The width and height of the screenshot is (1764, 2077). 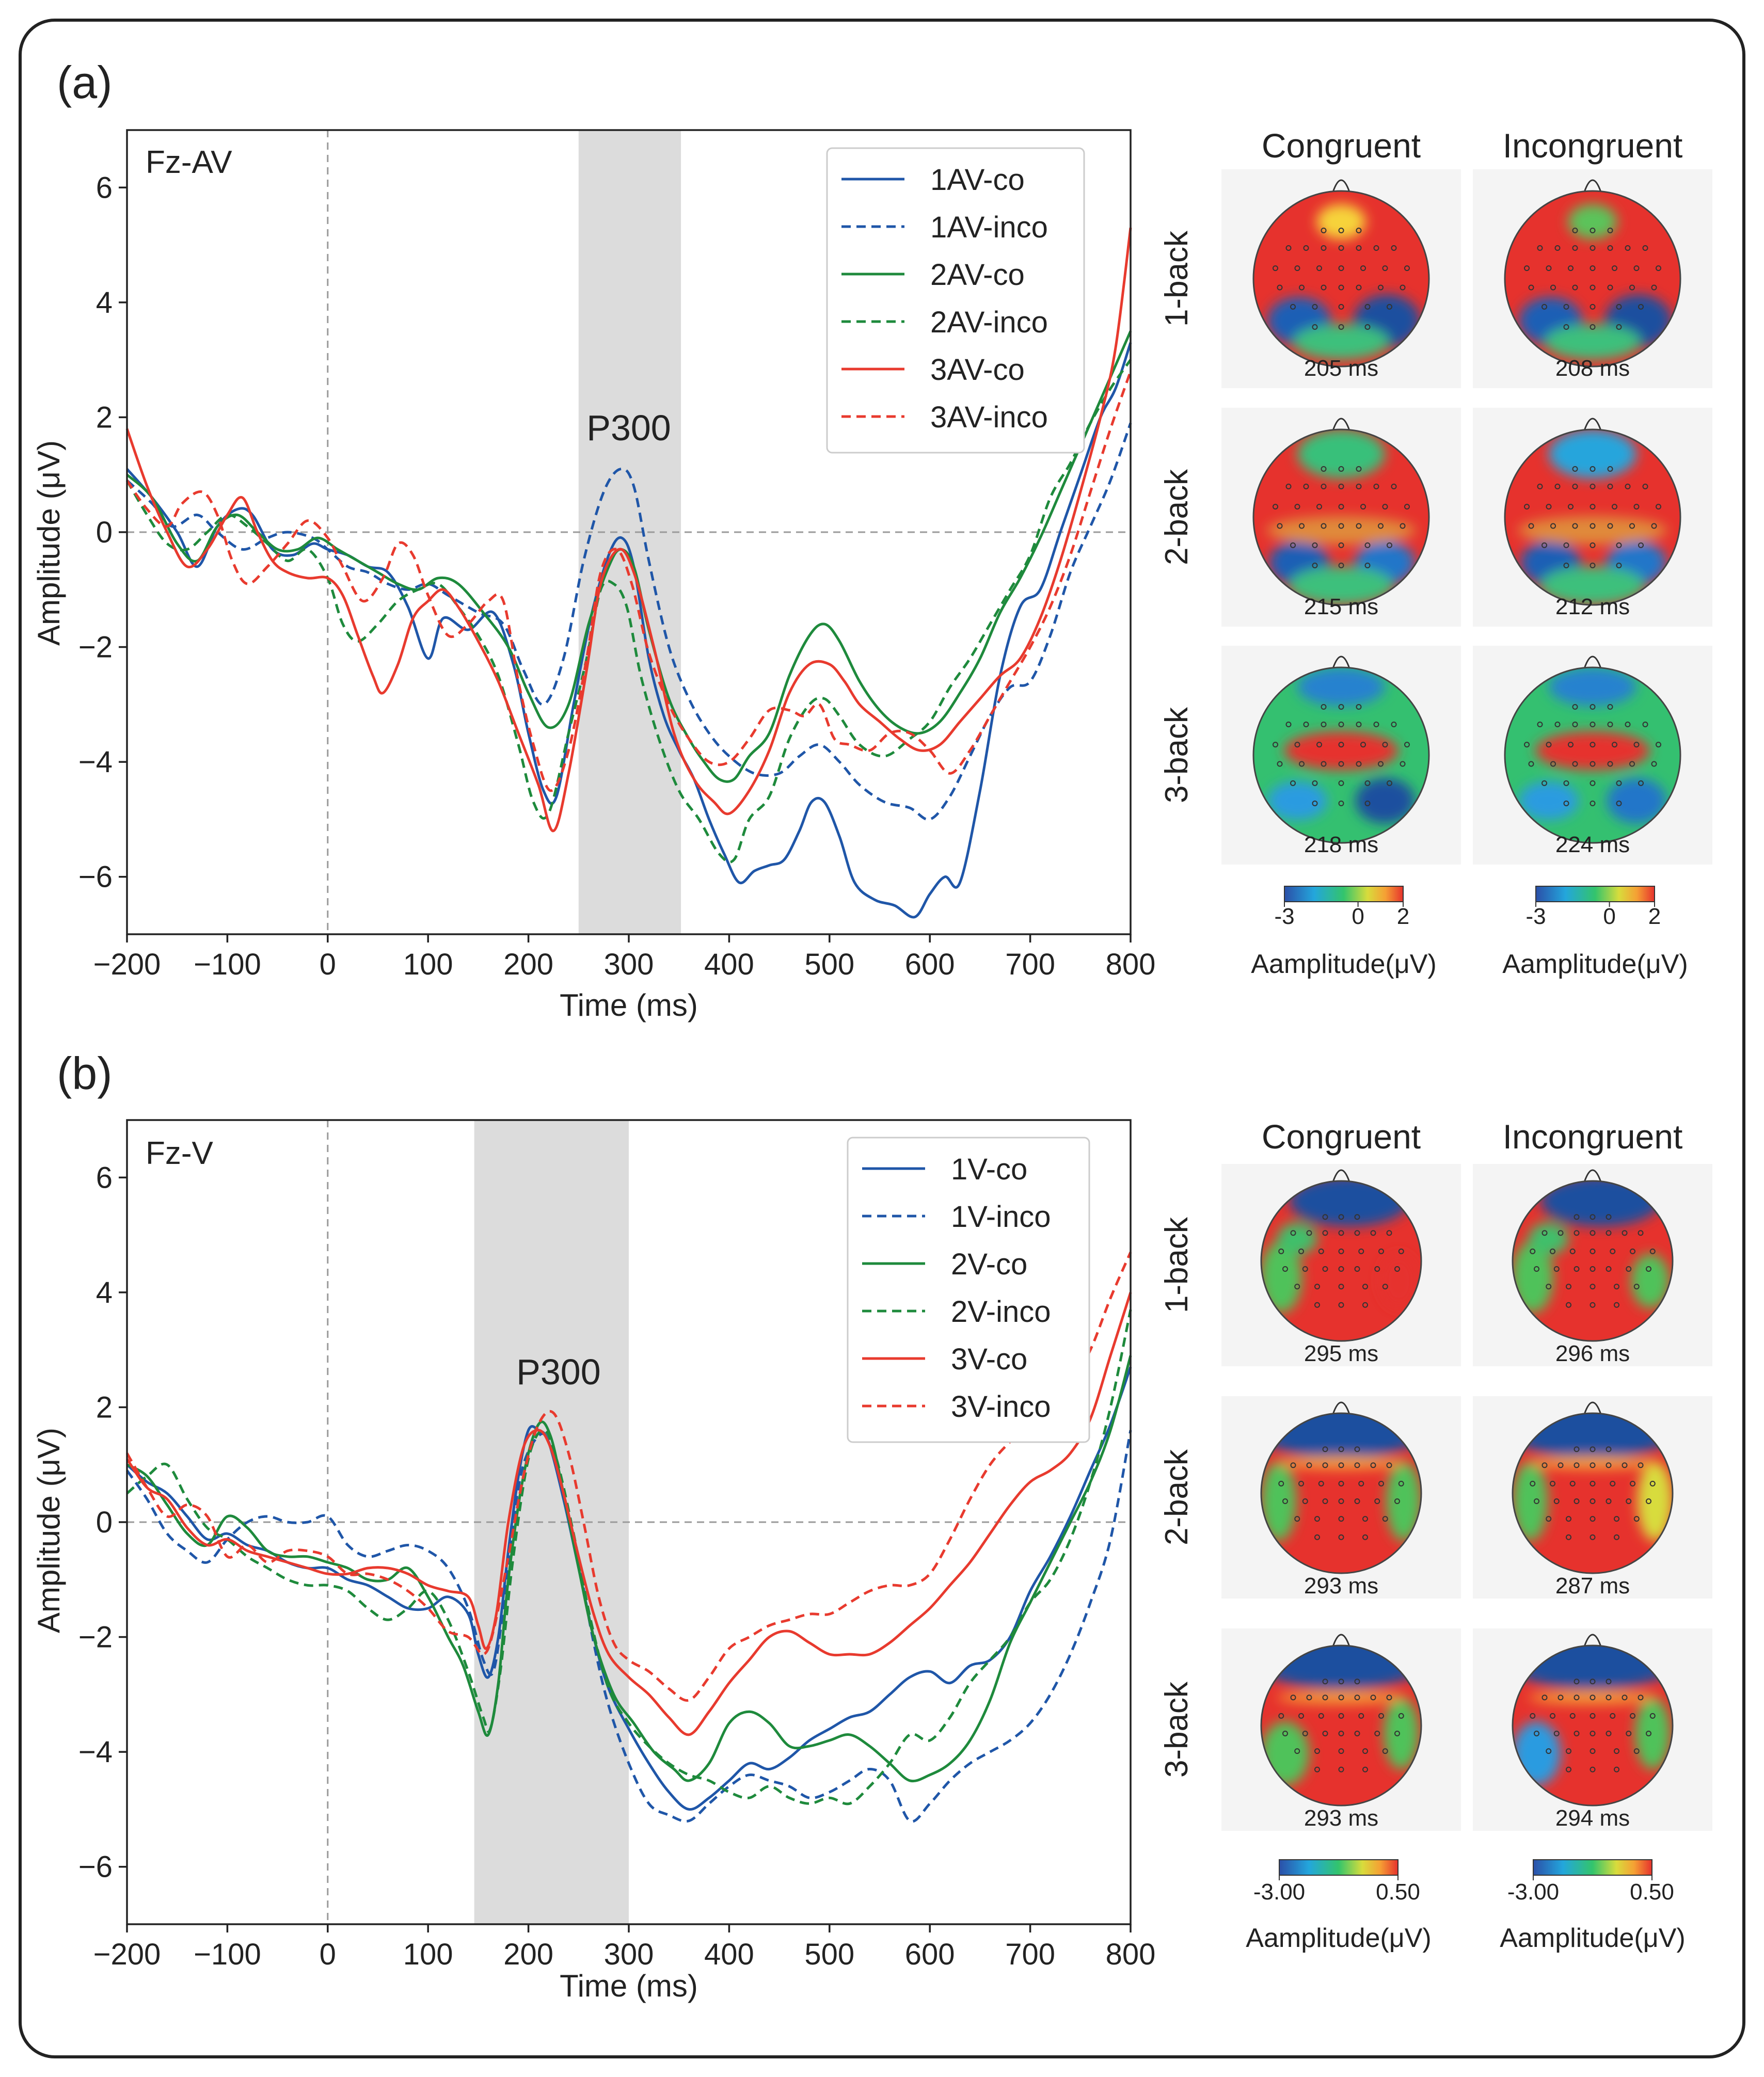 I want to click on colorbar-tick-label: 0.50, so click(x=1652, y=1892).